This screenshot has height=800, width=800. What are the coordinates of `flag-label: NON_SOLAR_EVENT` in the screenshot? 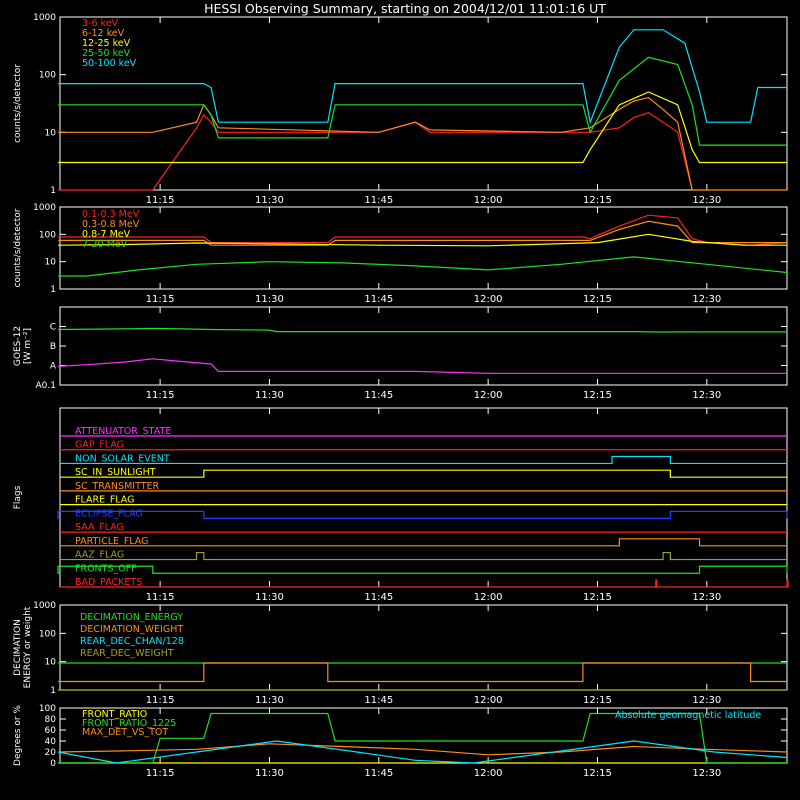 It's located at (122, 458).